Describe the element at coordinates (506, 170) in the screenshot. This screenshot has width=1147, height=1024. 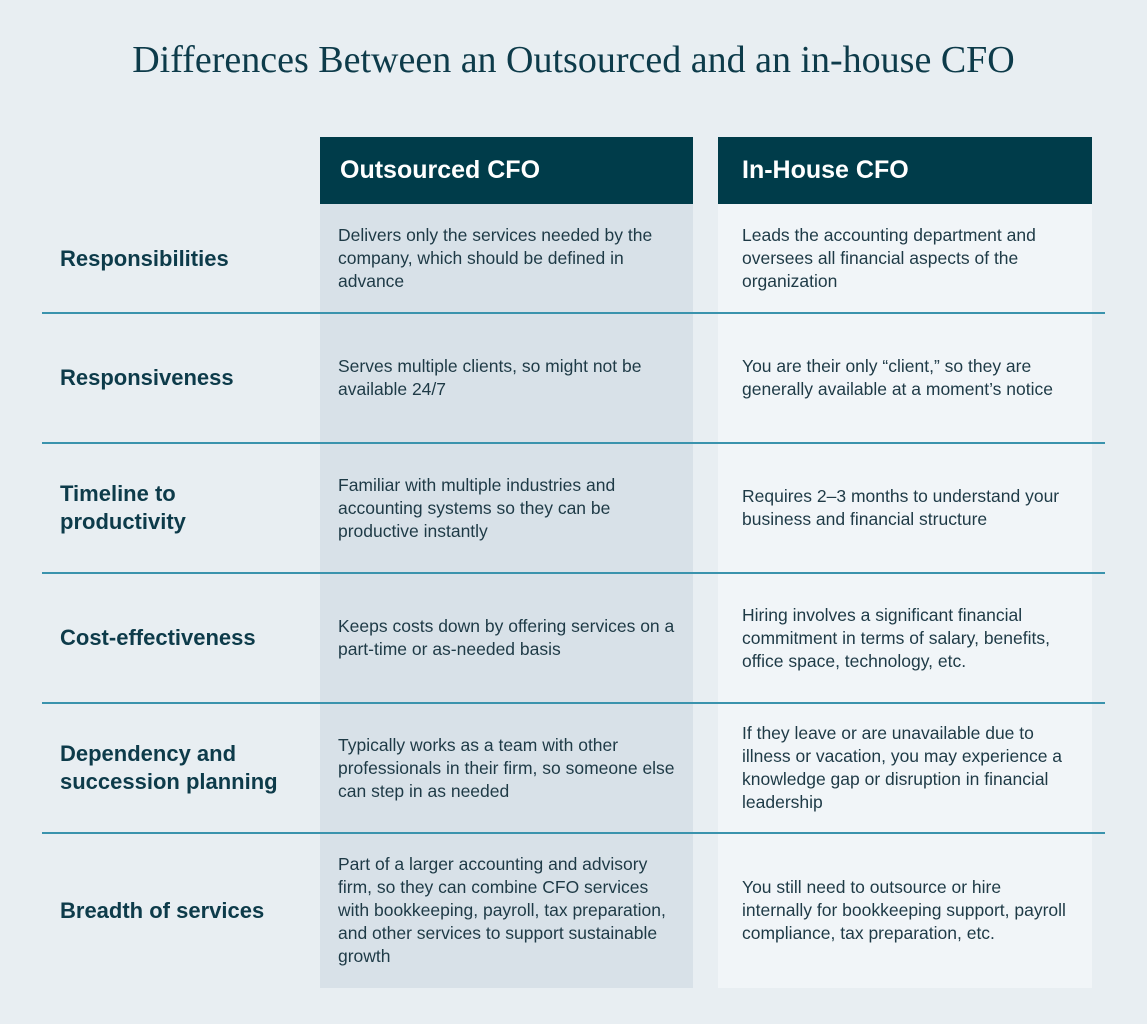
I see `column-header: Outsourced CFO` at that location.